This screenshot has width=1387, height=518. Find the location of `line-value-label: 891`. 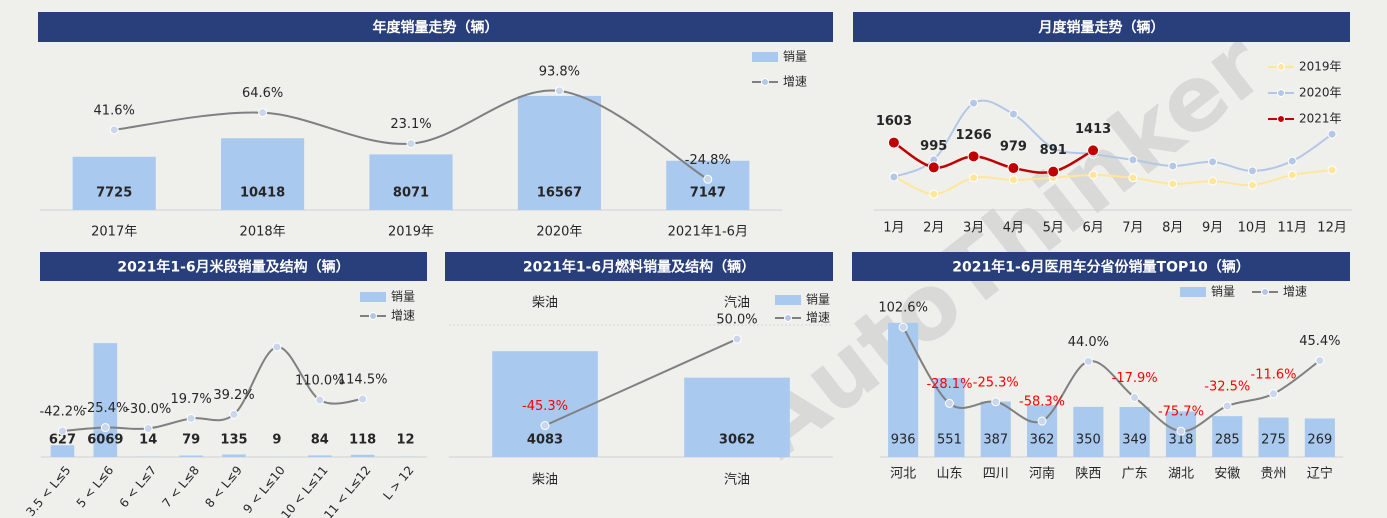

line-value-label: 891 is located at coordinates (1053, 150).